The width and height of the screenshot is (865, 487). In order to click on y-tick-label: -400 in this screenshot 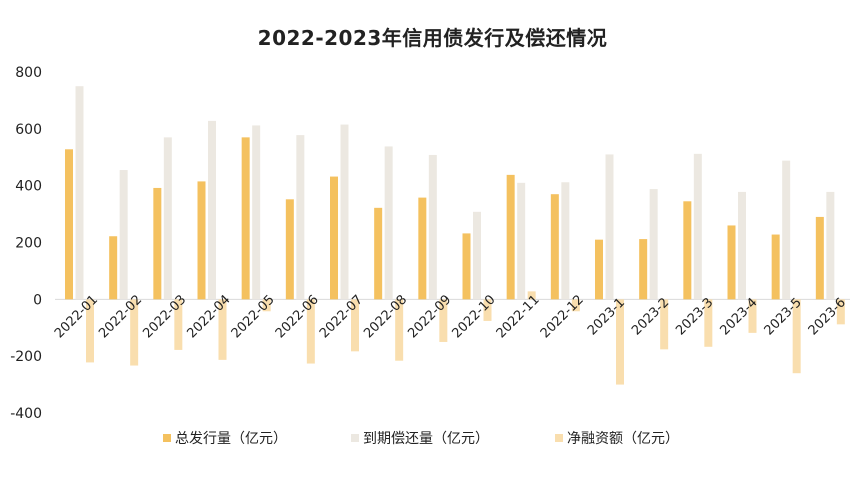, I will do `click(26, 414)`.